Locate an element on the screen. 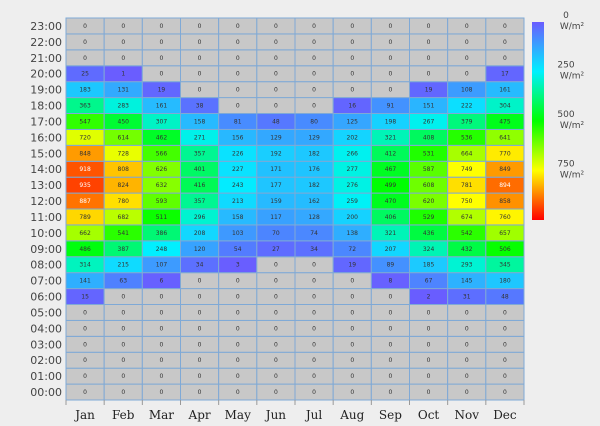  heatmap-cell-label: 171 is located at coordinates (276, 169).